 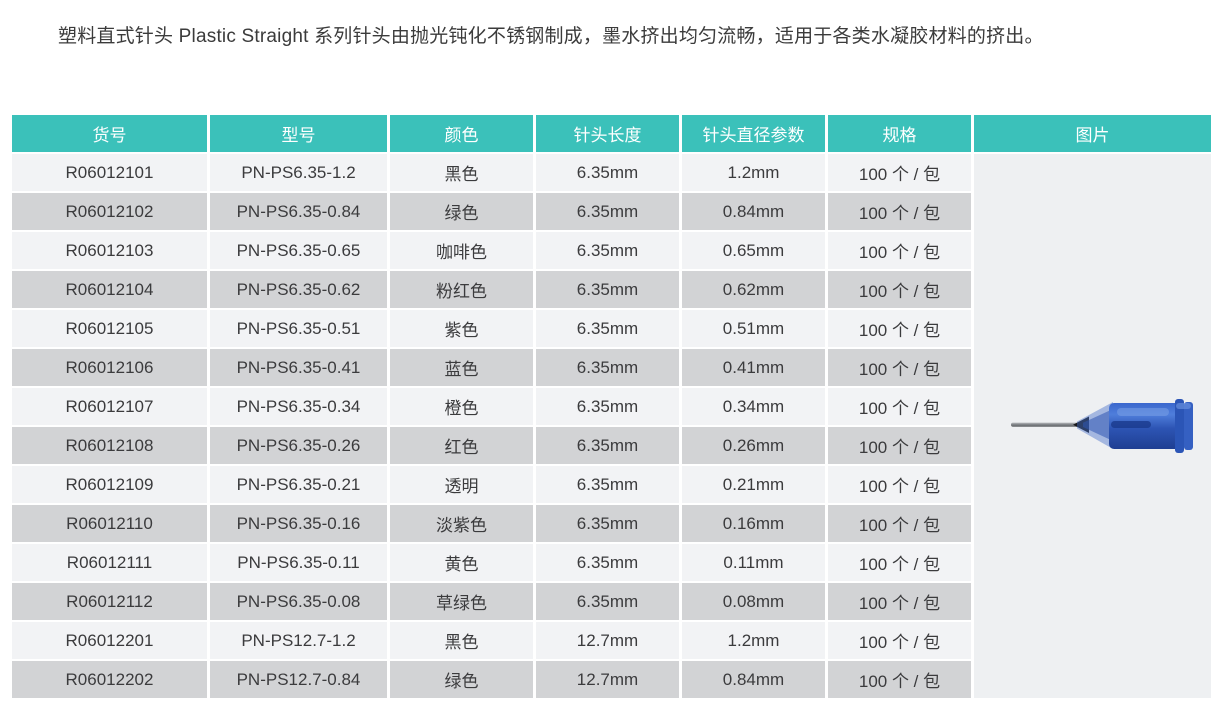 What do you see at coordinates (109, 250) in the screenshot?
I see `cell-item-no: R06012103` at bounding box center [109, 250].